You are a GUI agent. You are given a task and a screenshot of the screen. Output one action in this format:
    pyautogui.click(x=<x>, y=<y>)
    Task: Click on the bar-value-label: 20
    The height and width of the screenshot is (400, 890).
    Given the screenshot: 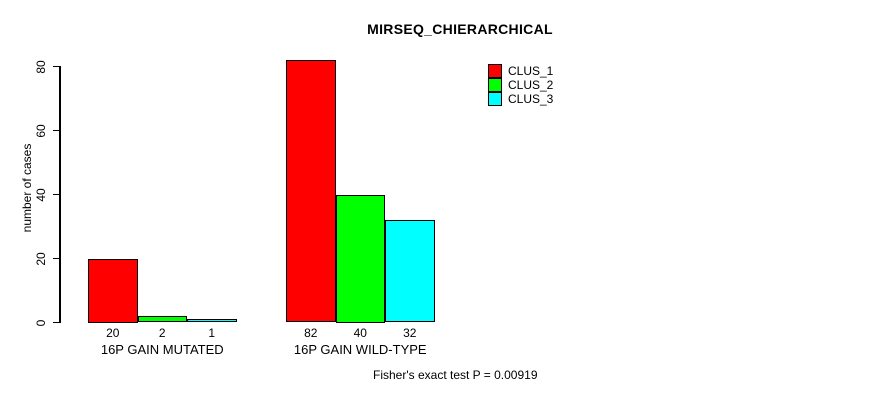 What is the action you would take?
    pyautogui.click(x=113, y=333)
    